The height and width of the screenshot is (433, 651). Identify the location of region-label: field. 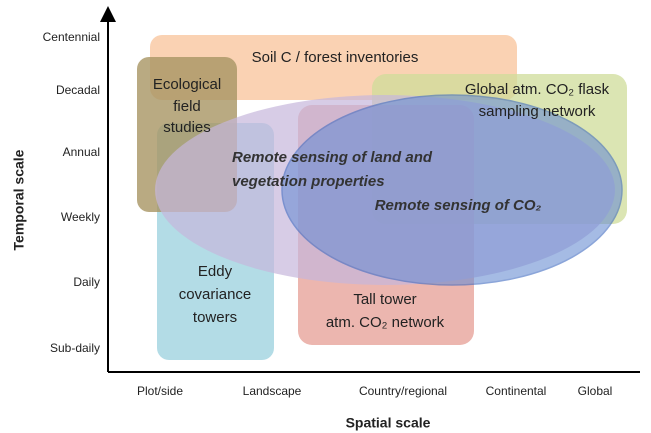
(187, 106).